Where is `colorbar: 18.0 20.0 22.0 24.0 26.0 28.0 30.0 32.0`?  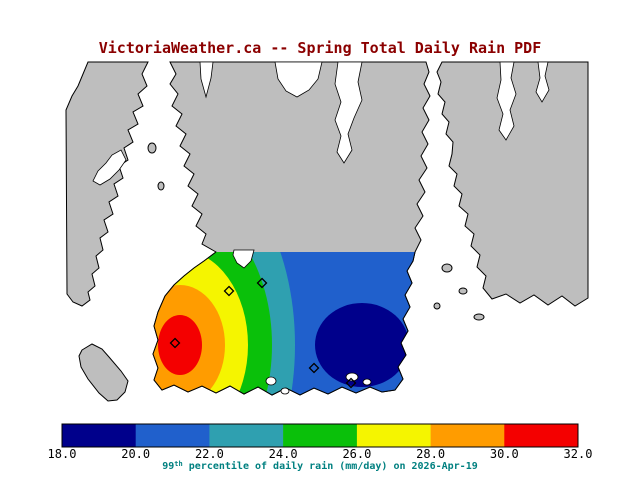 colorbar: 18.0 20.0 22.0 24.0 26.0 28.0 30.0 32.0 is located at coordinates (320, 442).